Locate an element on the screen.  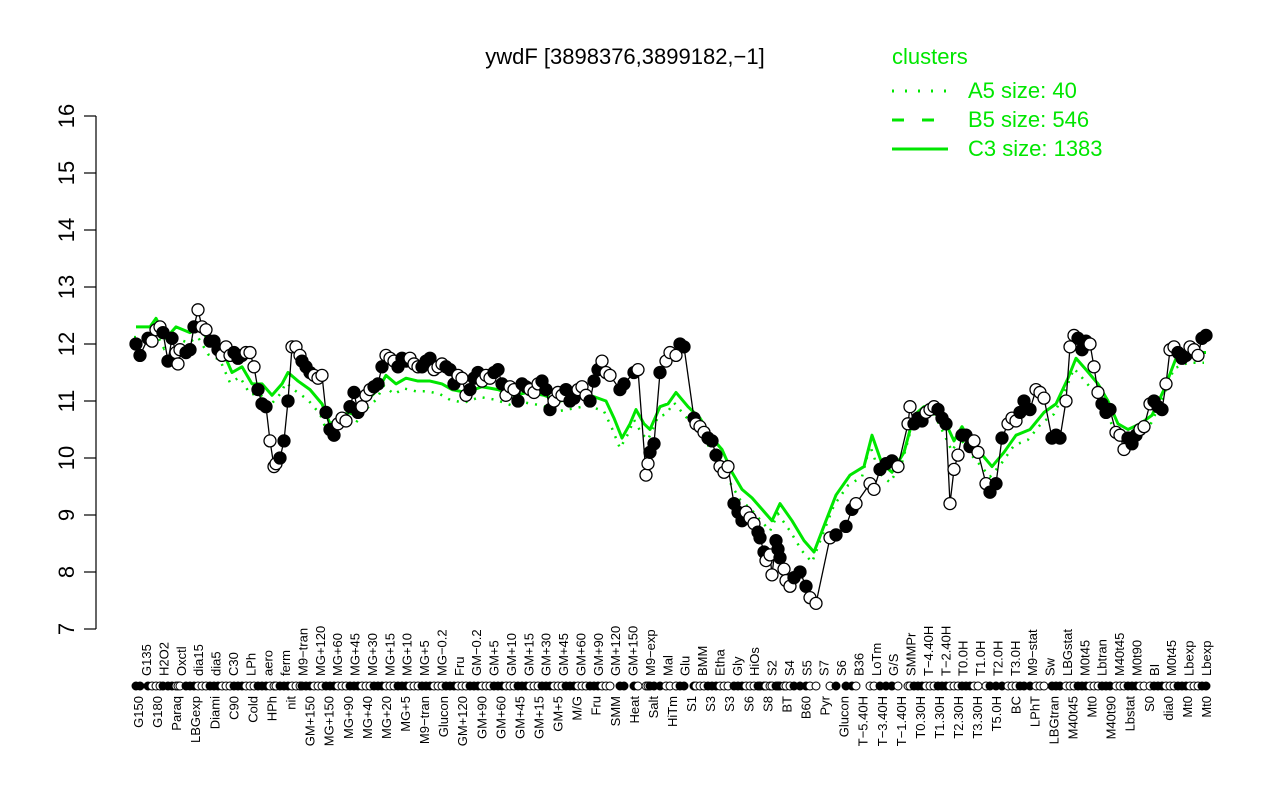
x-tick-label: Etha is located at coordinates (719, 662).